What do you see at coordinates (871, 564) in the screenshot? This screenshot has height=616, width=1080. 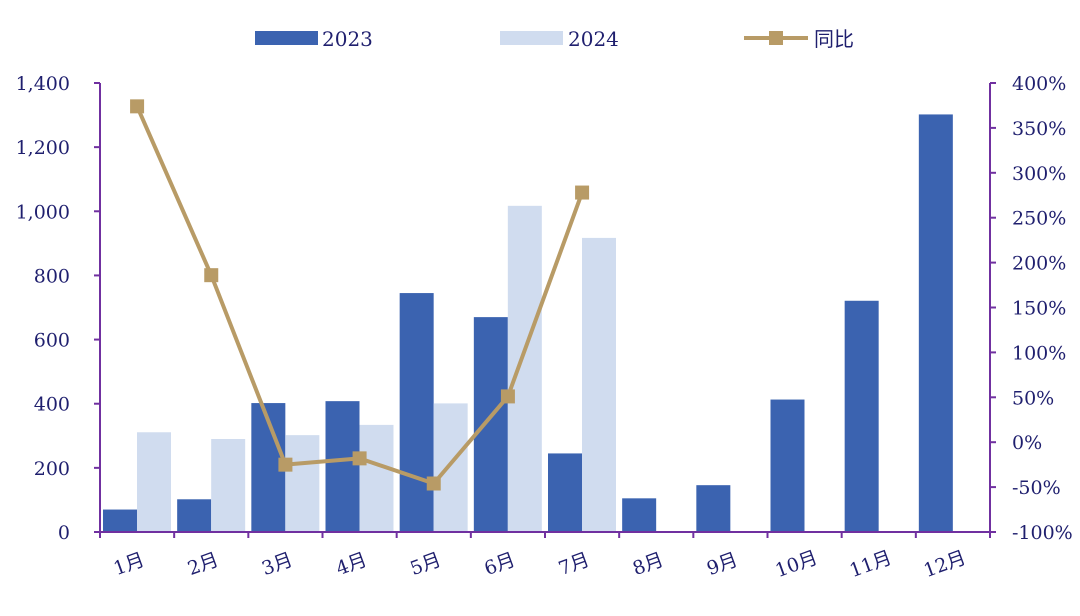 I see `x-tick-label: 11月` at bounding box center [871, 564].